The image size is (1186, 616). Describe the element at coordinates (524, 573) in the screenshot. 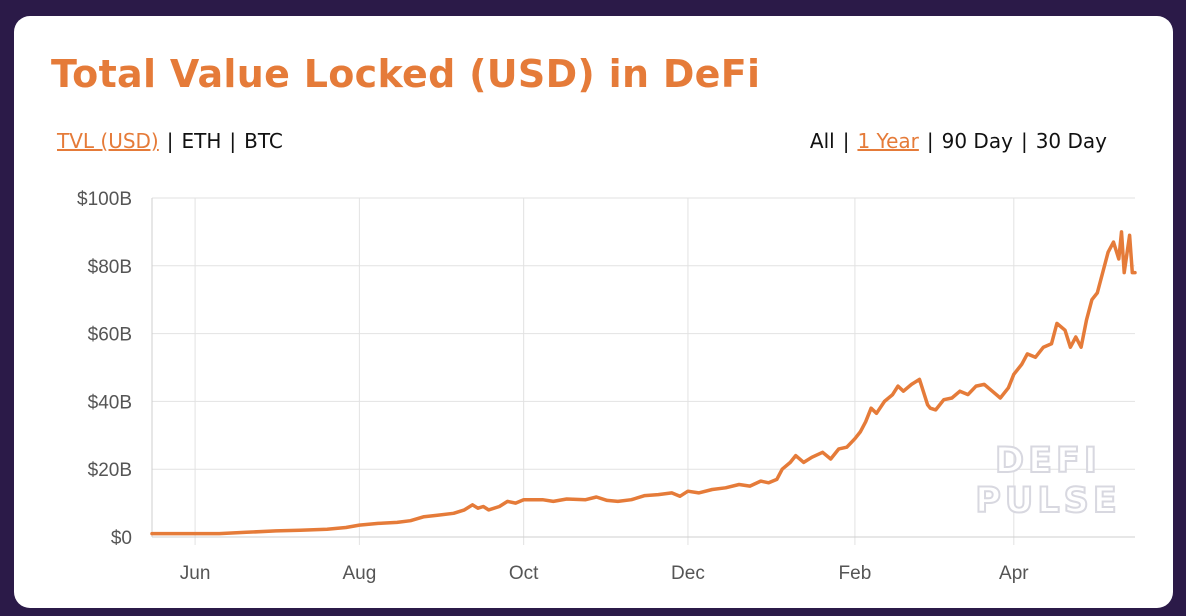

I see `x-tick-label: Oct` at that location.